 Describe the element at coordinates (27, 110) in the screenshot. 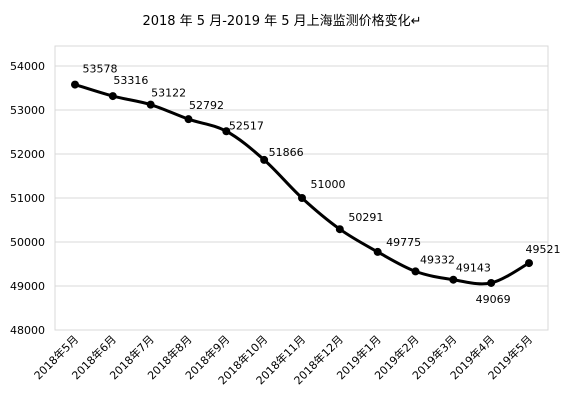

I see `y-tick-label: 53000` at that location.